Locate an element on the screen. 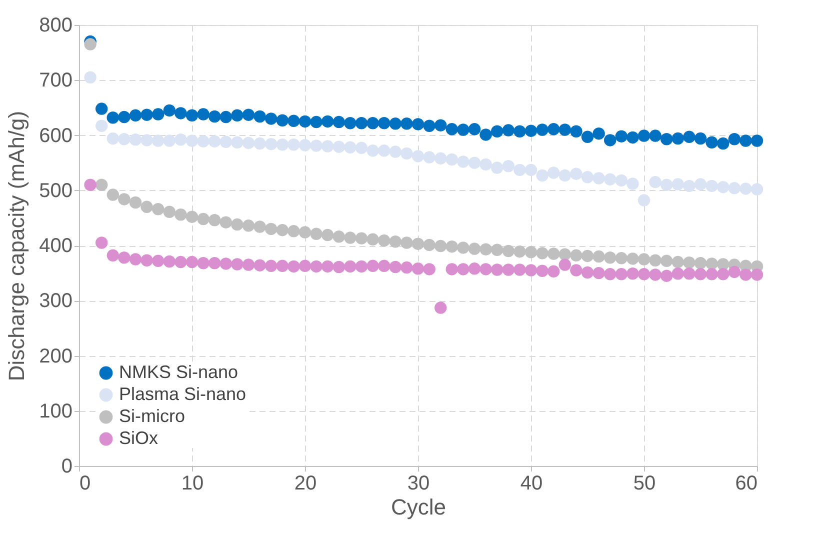  x-tick-label: 40 is located at coordinates (531, 483).